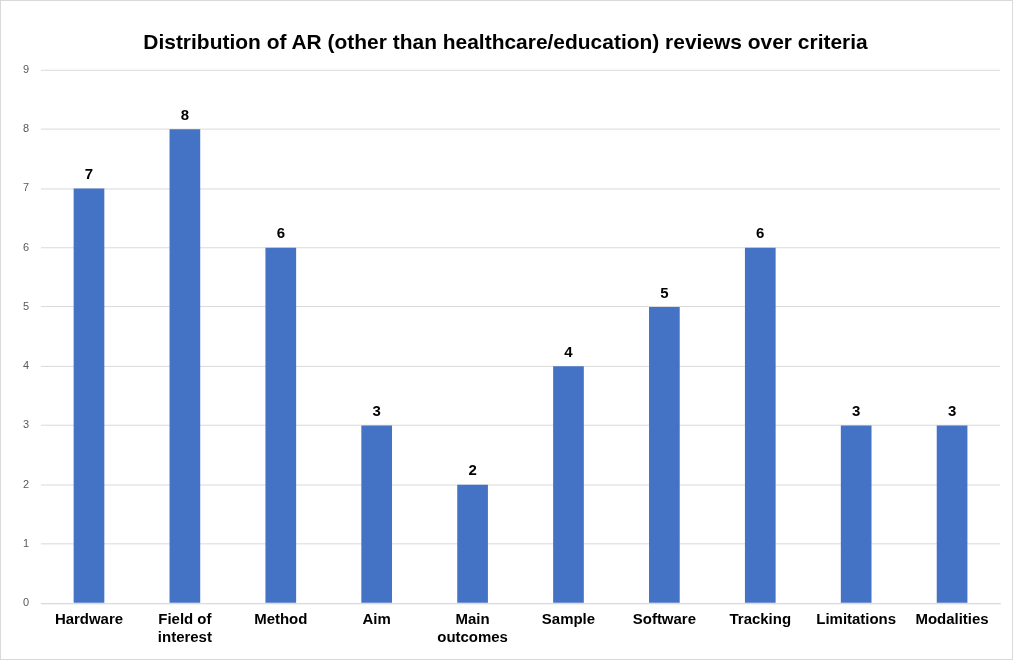  Describe the element at coordinates (26, 542) in the screenshot. I see `y-tick-label: 1` at that location.